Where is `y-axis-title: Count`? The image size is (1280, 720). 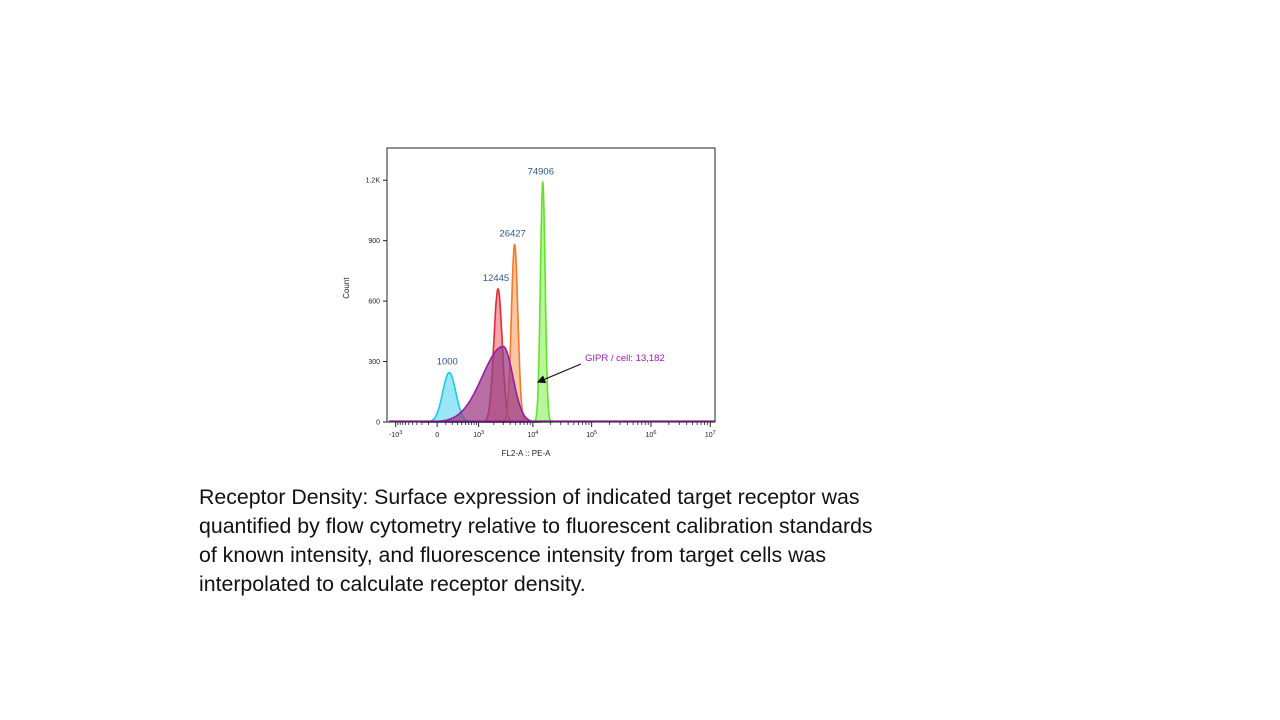
y-axis-title: Count is located at coordinates (346, 288).